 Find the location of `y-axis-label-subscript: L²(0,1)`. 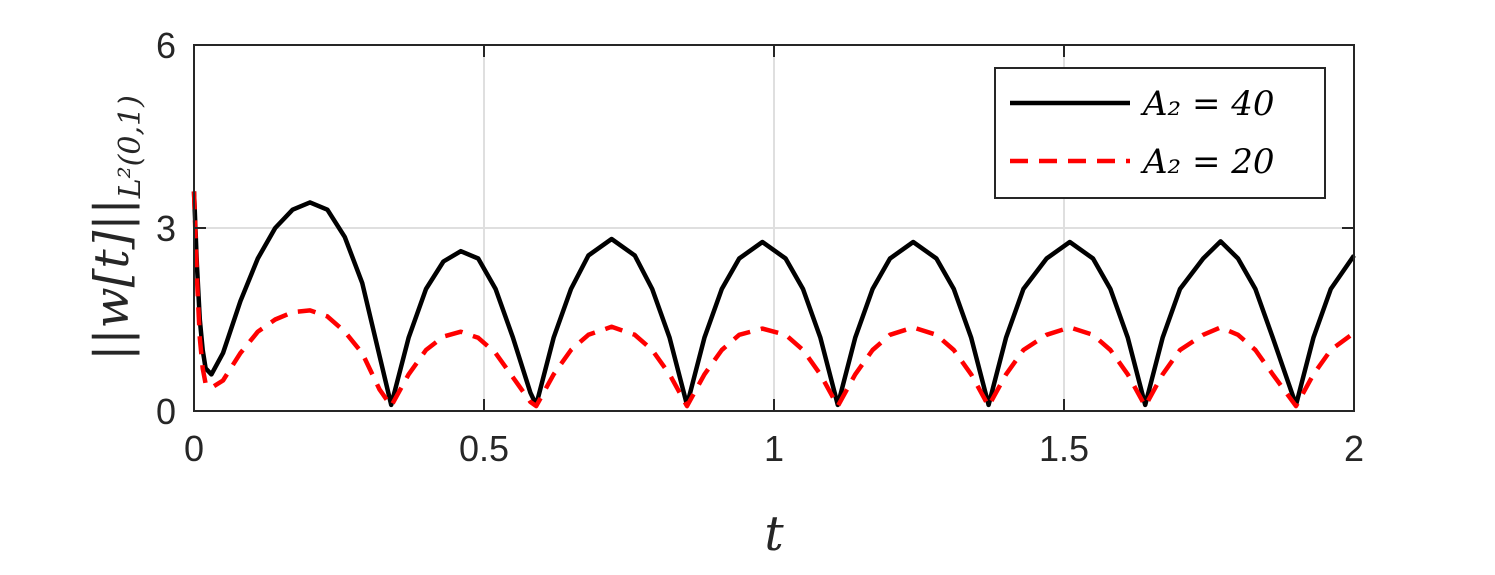

y-axis-label-subscript: L²(0,1) is located at coordinates (130, 147).